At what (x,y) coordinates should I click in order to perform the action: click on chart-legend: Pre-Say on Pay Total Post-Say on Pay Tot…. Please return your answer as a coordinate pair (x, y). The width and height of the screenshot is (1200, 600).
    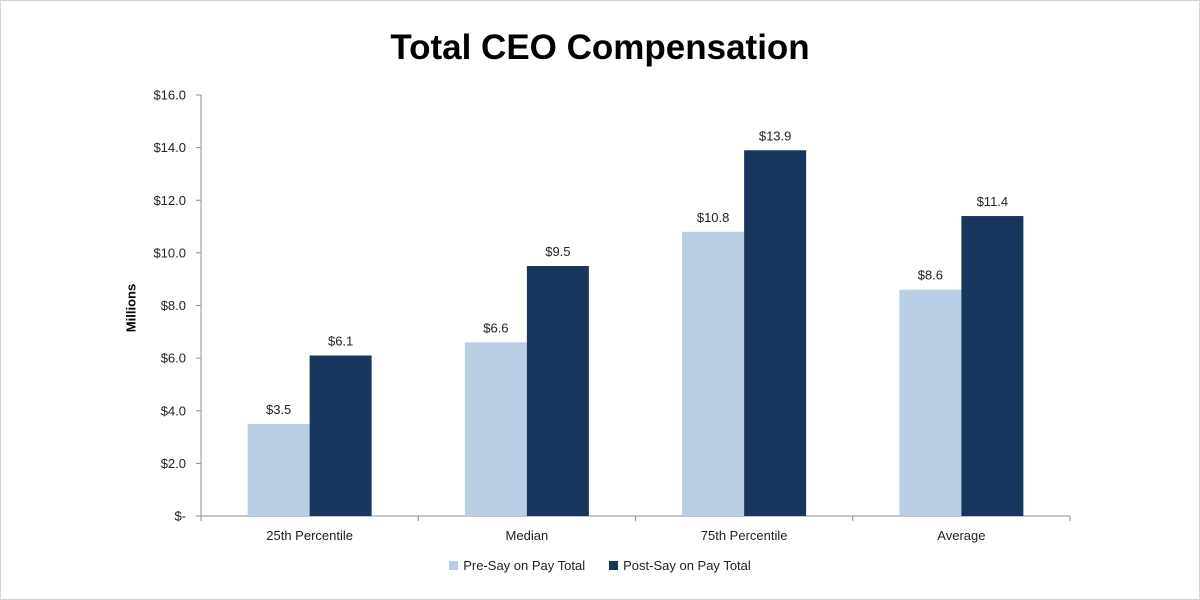
    Looking at the image, I should click on (600, 565).